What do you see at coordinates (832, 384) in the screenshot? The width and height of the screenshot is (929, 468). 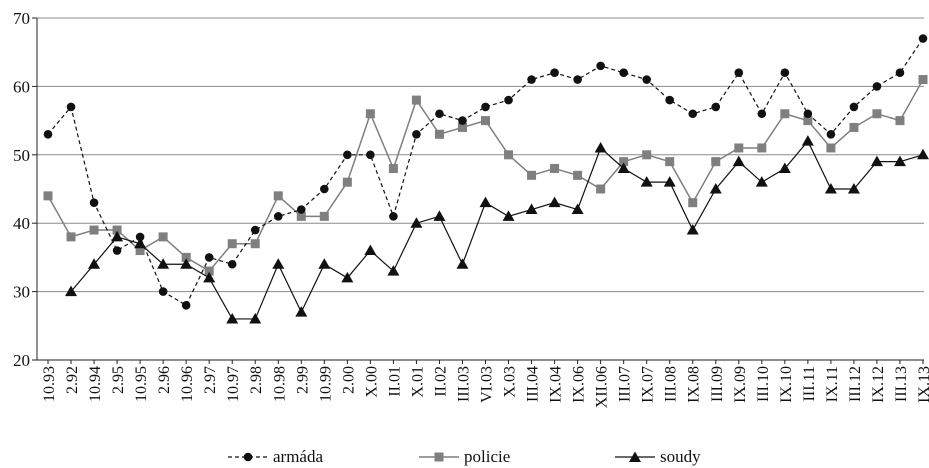 I see `x-tick-label: IX.11` at bounding box center [832, 384].